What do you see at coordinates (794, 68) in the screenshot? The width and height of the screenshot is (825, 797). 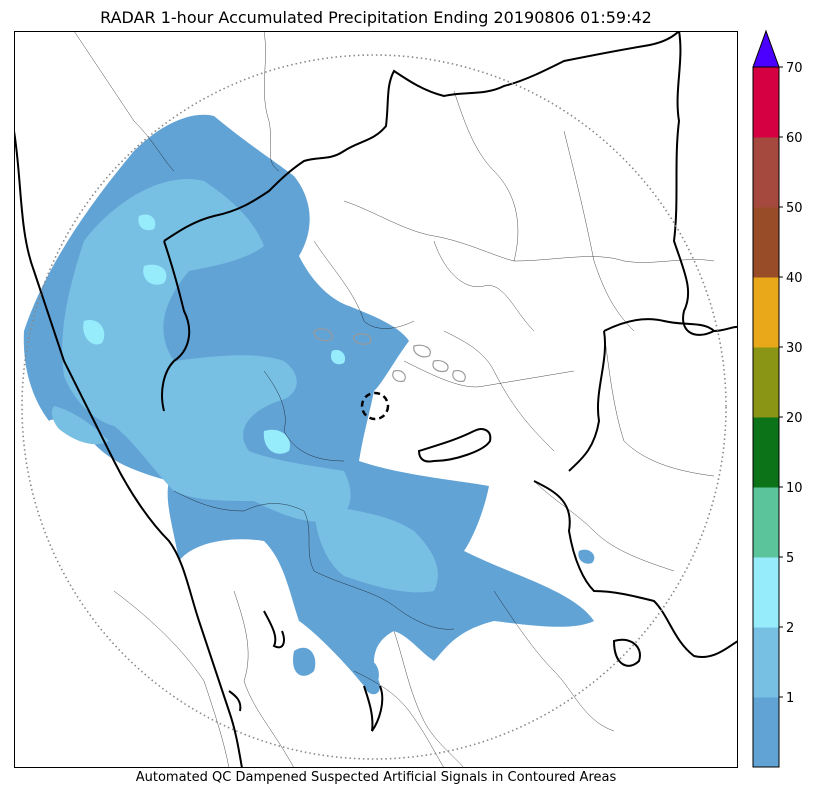 I see `colorbar-tick-label: 70` at bounding box center [794, 68].